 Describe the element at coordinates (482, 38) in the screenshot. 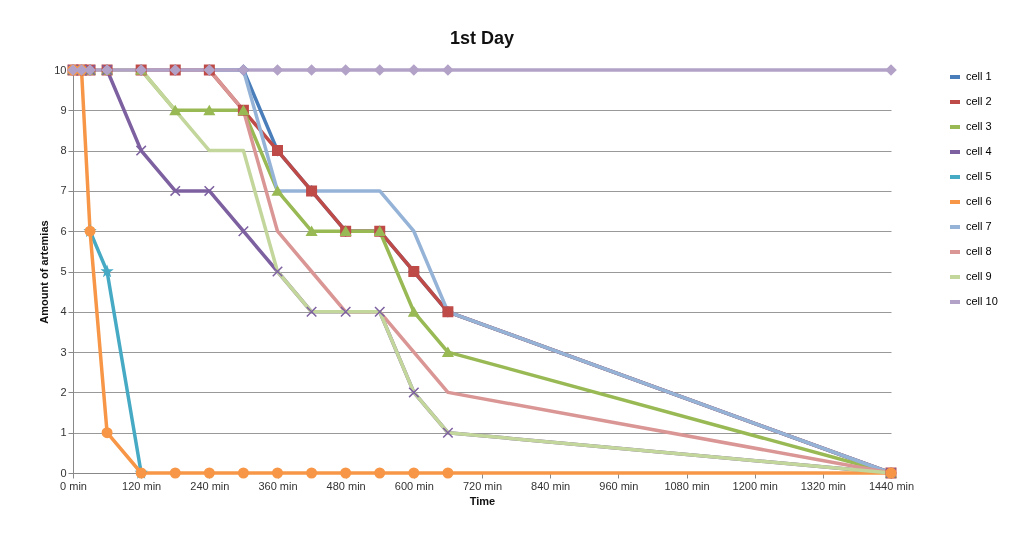

I see `chart-title: 1st Day` at that location.